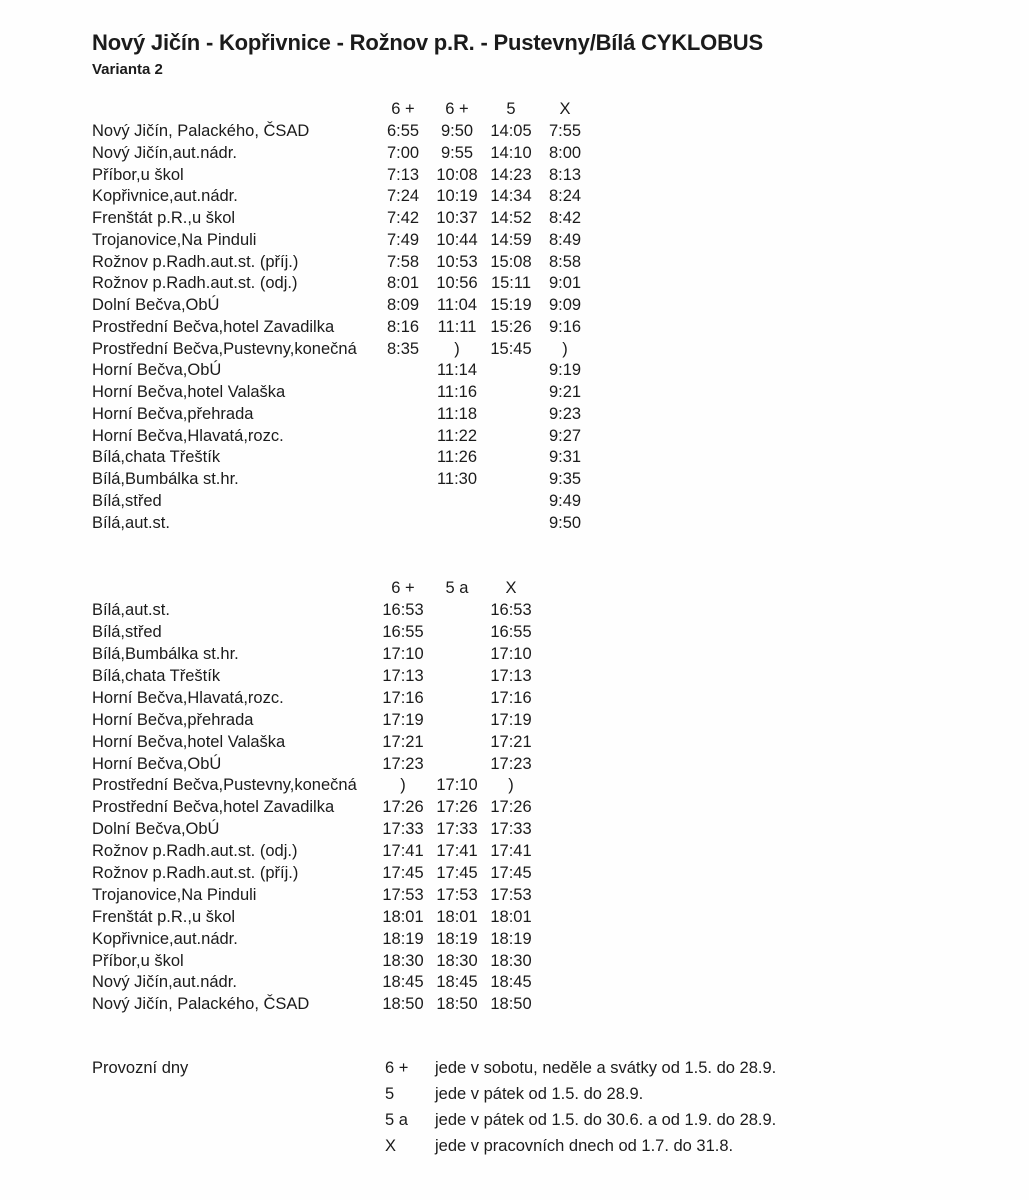 This screenshot has height=1200, width=1029. Describe the element at coordinates (189, 741) in the screenshot. I see `stop-name: Horní Bečva,hotel Valaška` at that location.